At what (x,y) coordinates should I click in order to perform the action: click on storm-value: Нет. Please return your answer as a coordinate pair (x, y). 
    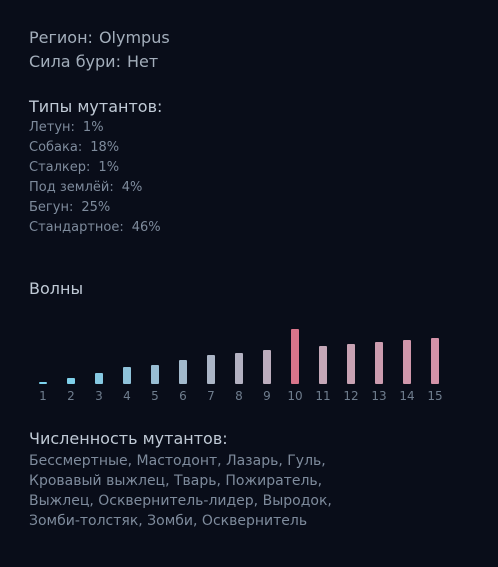
    Looking at the image, I should click on (142, 61).